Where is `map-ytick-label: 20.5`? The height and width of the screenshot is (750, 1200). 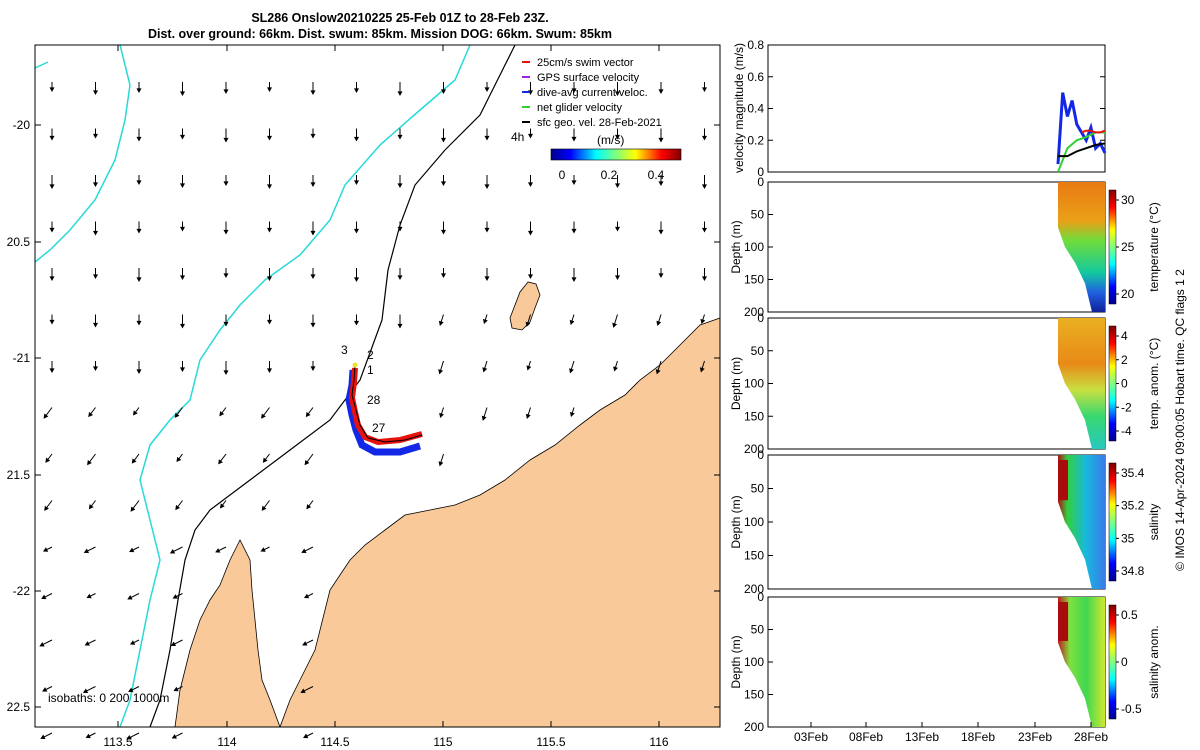
map-ytick-label: 20.5 is located at coordinates (19, 242).